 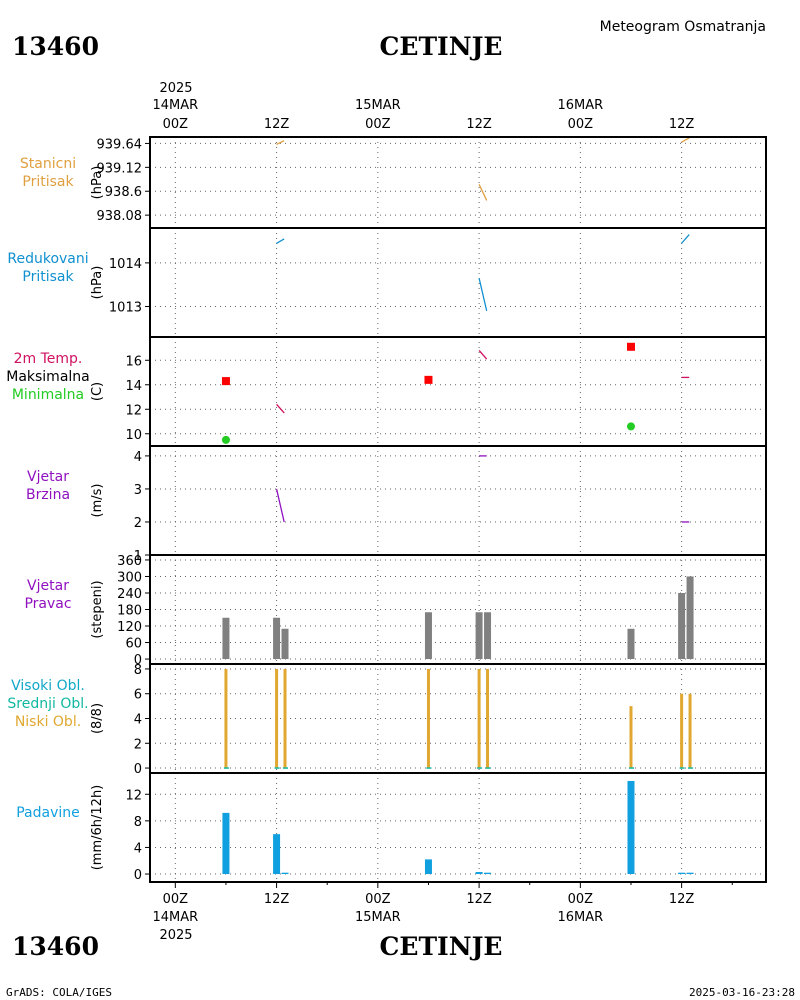 I want to click on panel-label: Stanicni, so click(x=48, y=164).